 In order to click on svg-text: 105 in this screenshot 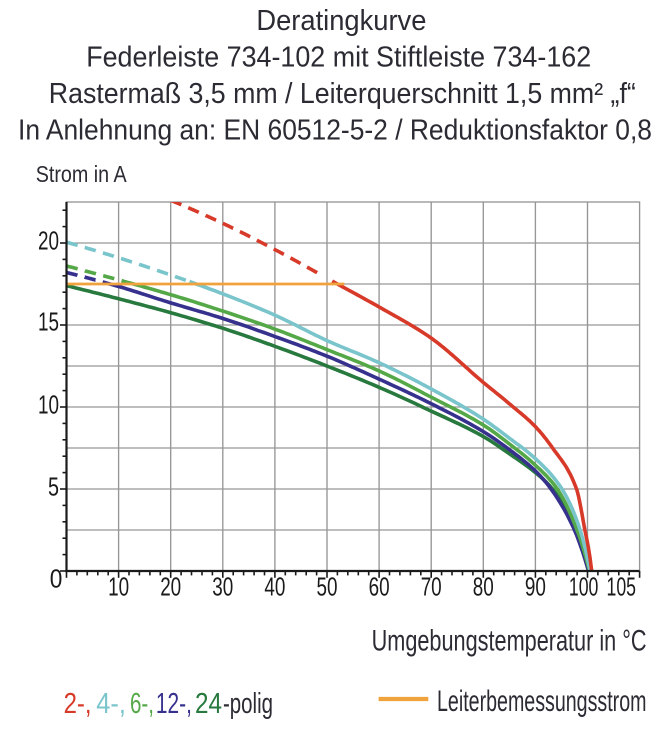, I will do `click(622, 588)`.